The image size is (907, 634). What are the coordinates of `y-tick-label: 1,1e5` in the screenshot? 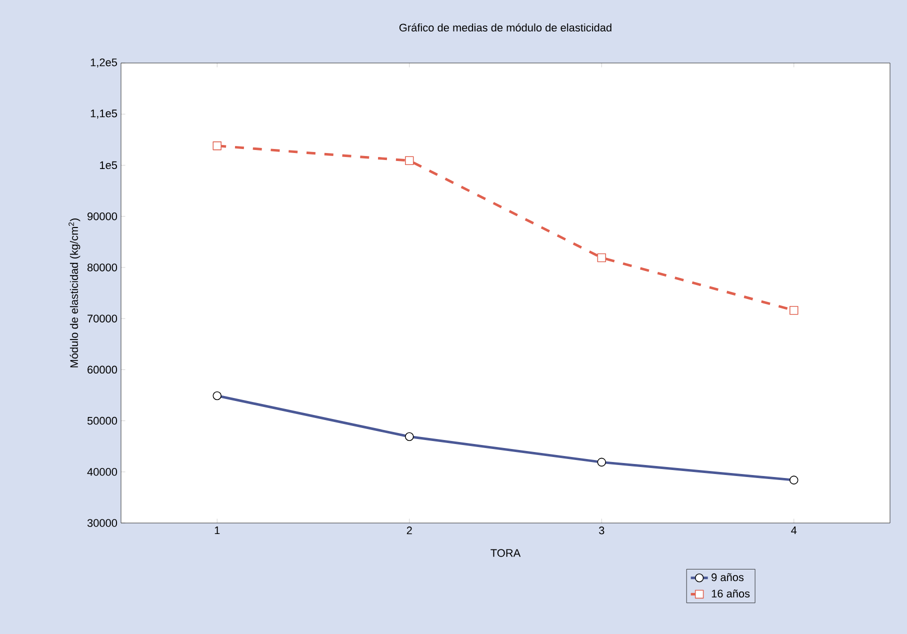 It's located at (104, 114).